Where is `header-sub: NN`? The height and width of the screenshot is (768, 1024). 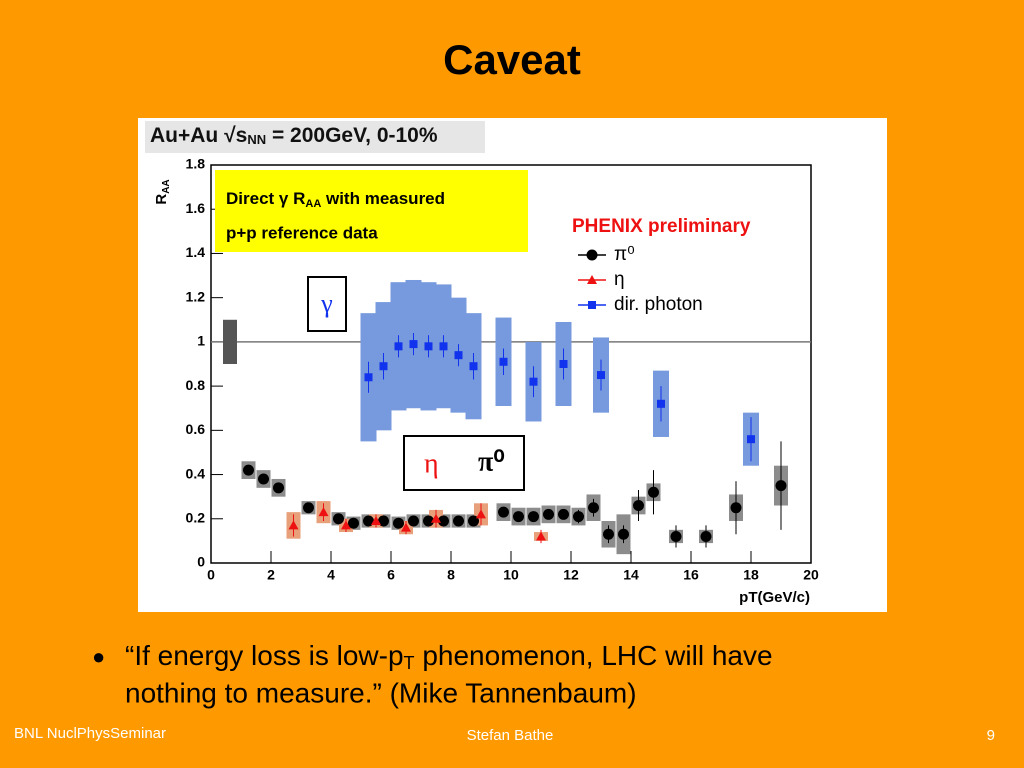 header-sub: NN is located at coordinates (256, 139).